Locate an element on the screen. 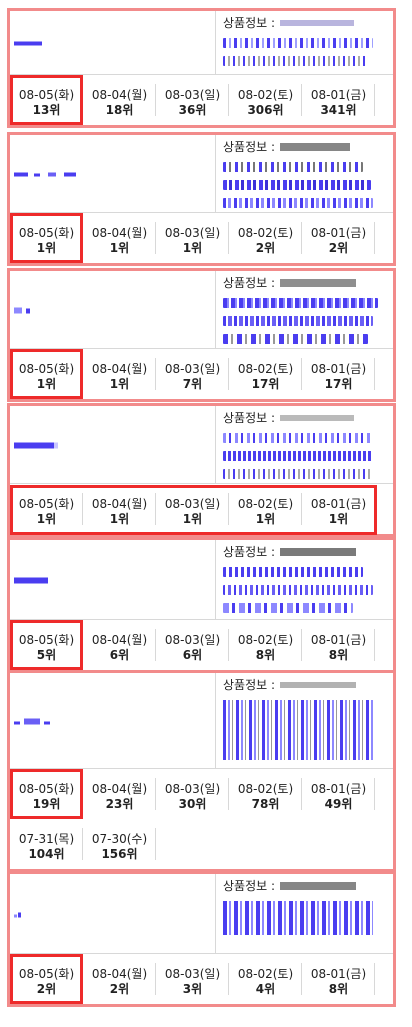 This screenshot has height=1027, width=412. rank-value: 18위 is located at coordinates (119, 110).